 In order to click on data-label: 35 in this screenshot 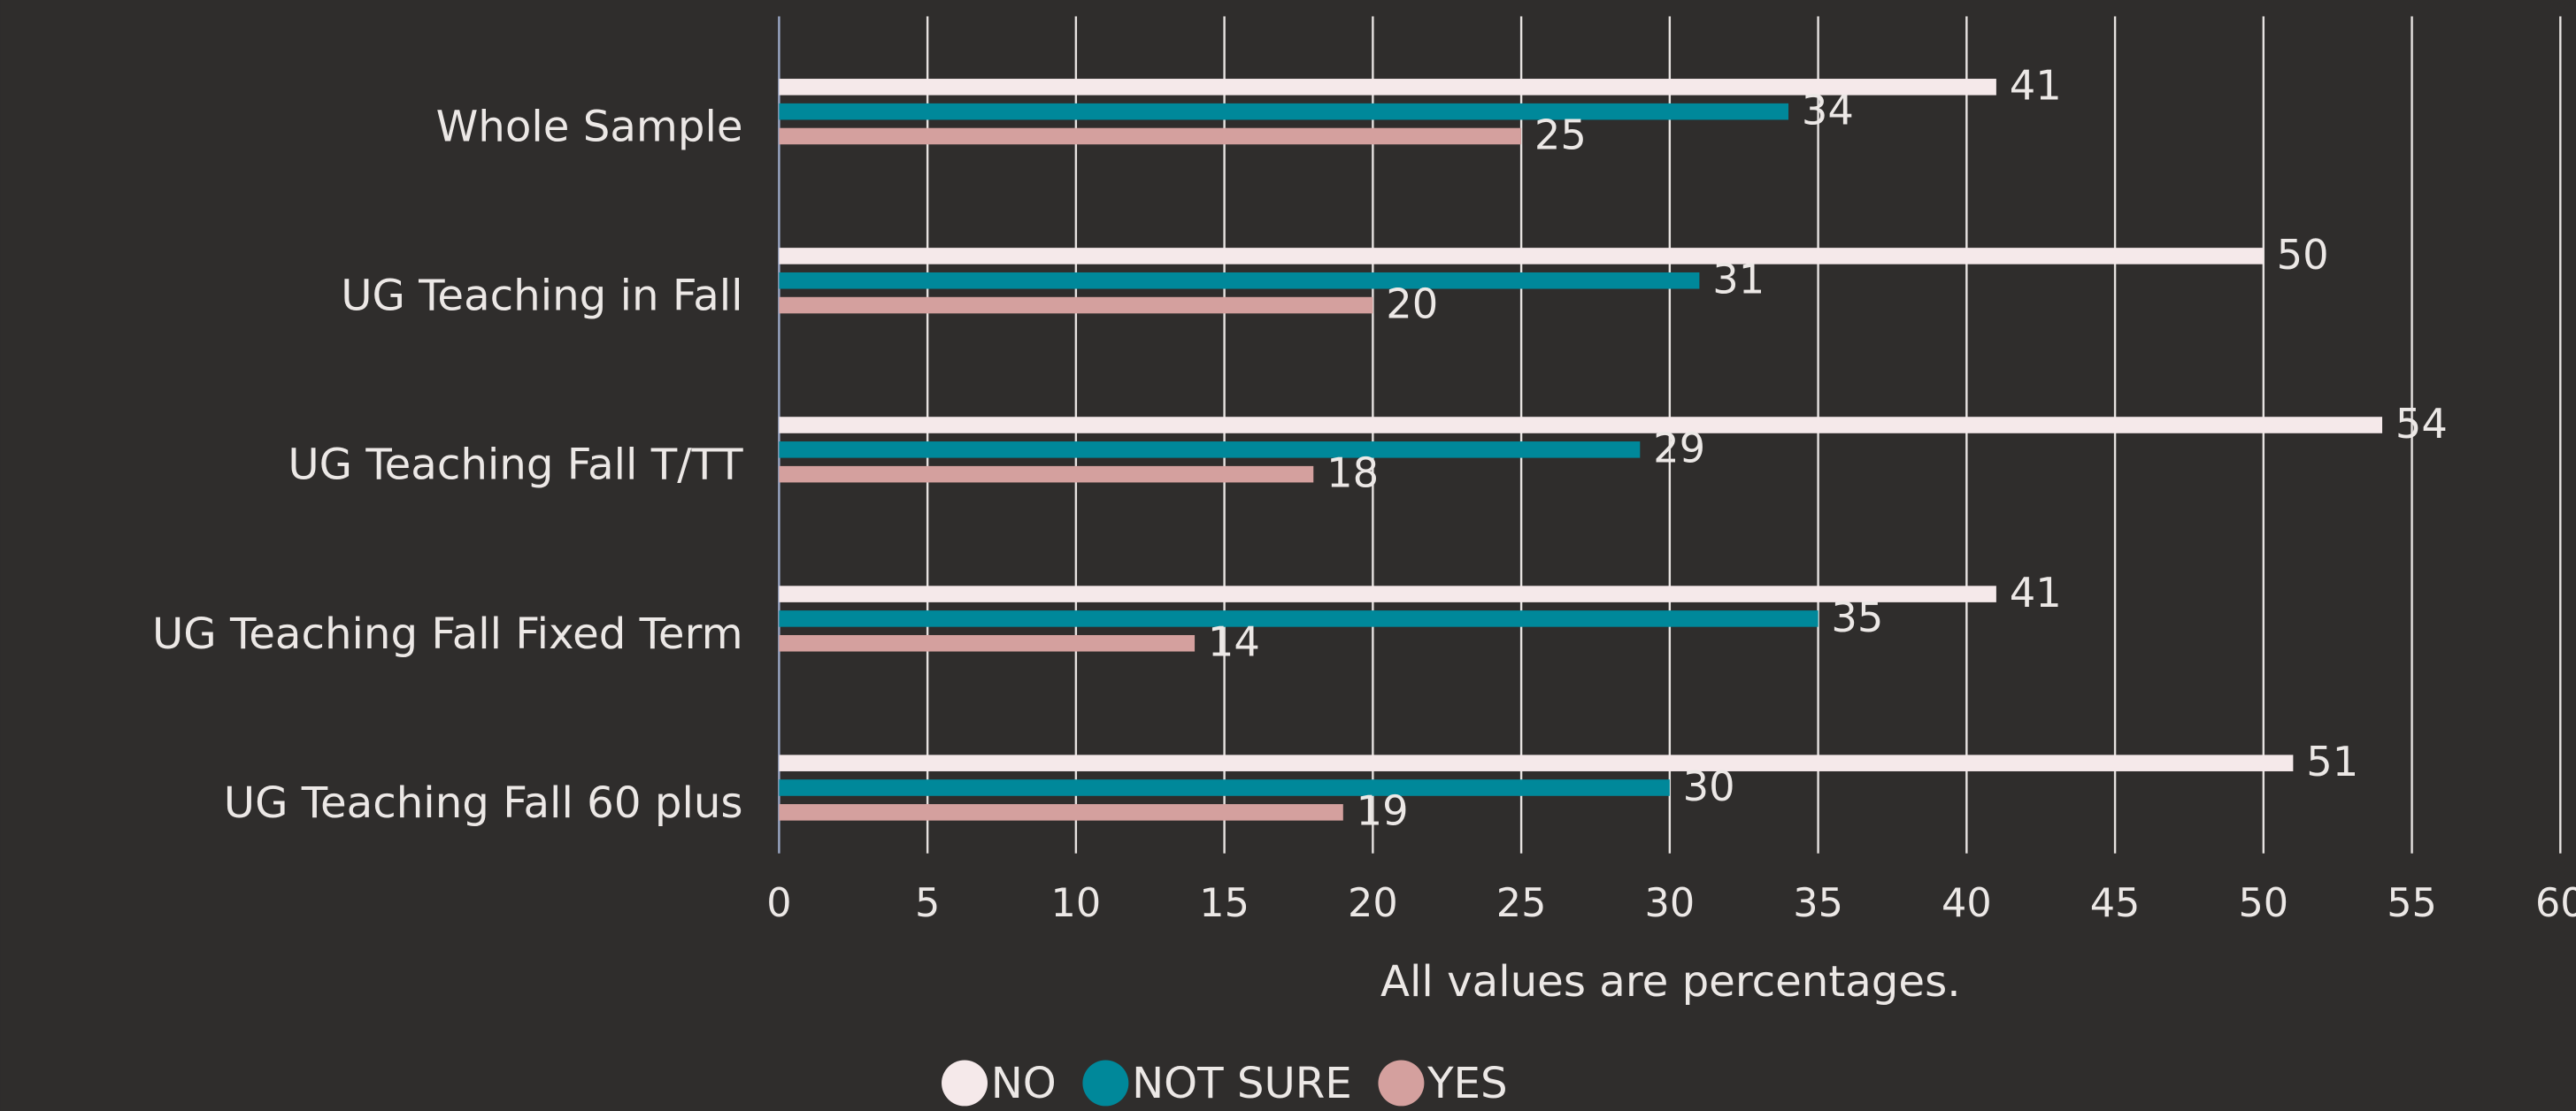, I will do `click(1857, 617)`.